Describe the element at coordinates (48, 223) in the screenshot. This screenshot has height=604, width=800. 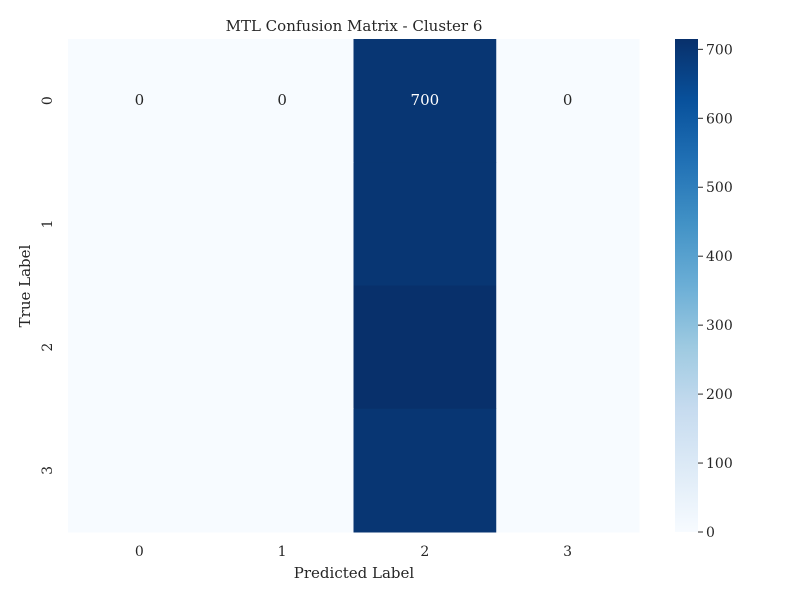
I see `y-tick-label-1: 1` at that location.